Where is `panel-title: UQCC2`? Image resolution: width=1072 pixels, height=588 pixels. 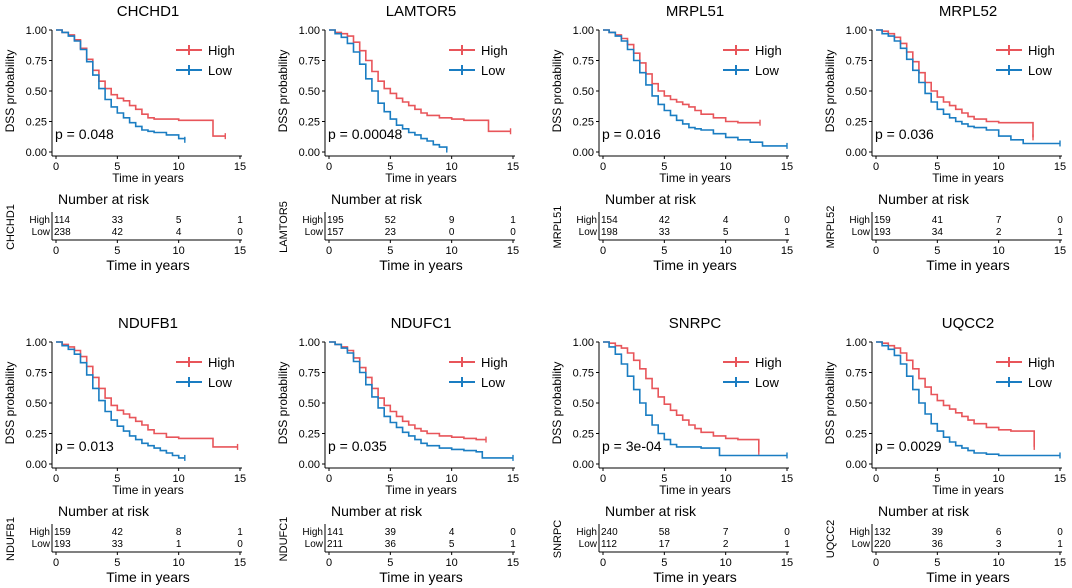
panel-title: UQCC2 is located at coordinates (968, 323).